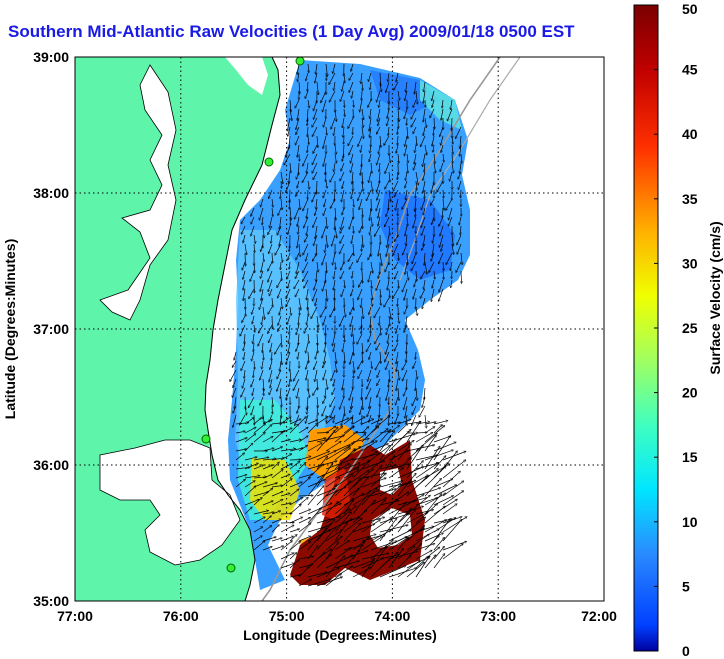  I want to click on x-tick-label: 74:00, so click(392, 616).